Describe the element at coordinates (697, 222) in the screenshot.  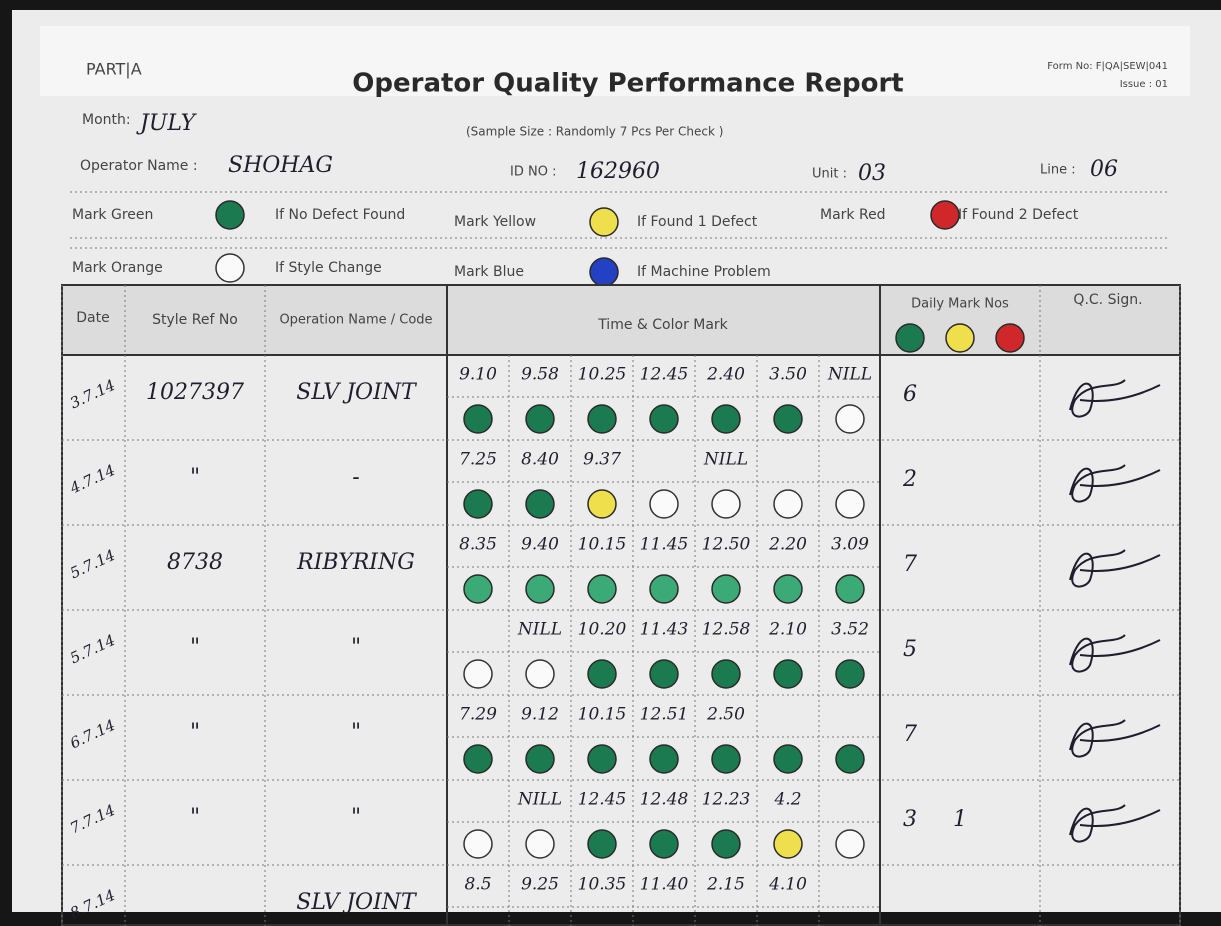
I see `legend-meaning: If Found 1 Defect` at that location.